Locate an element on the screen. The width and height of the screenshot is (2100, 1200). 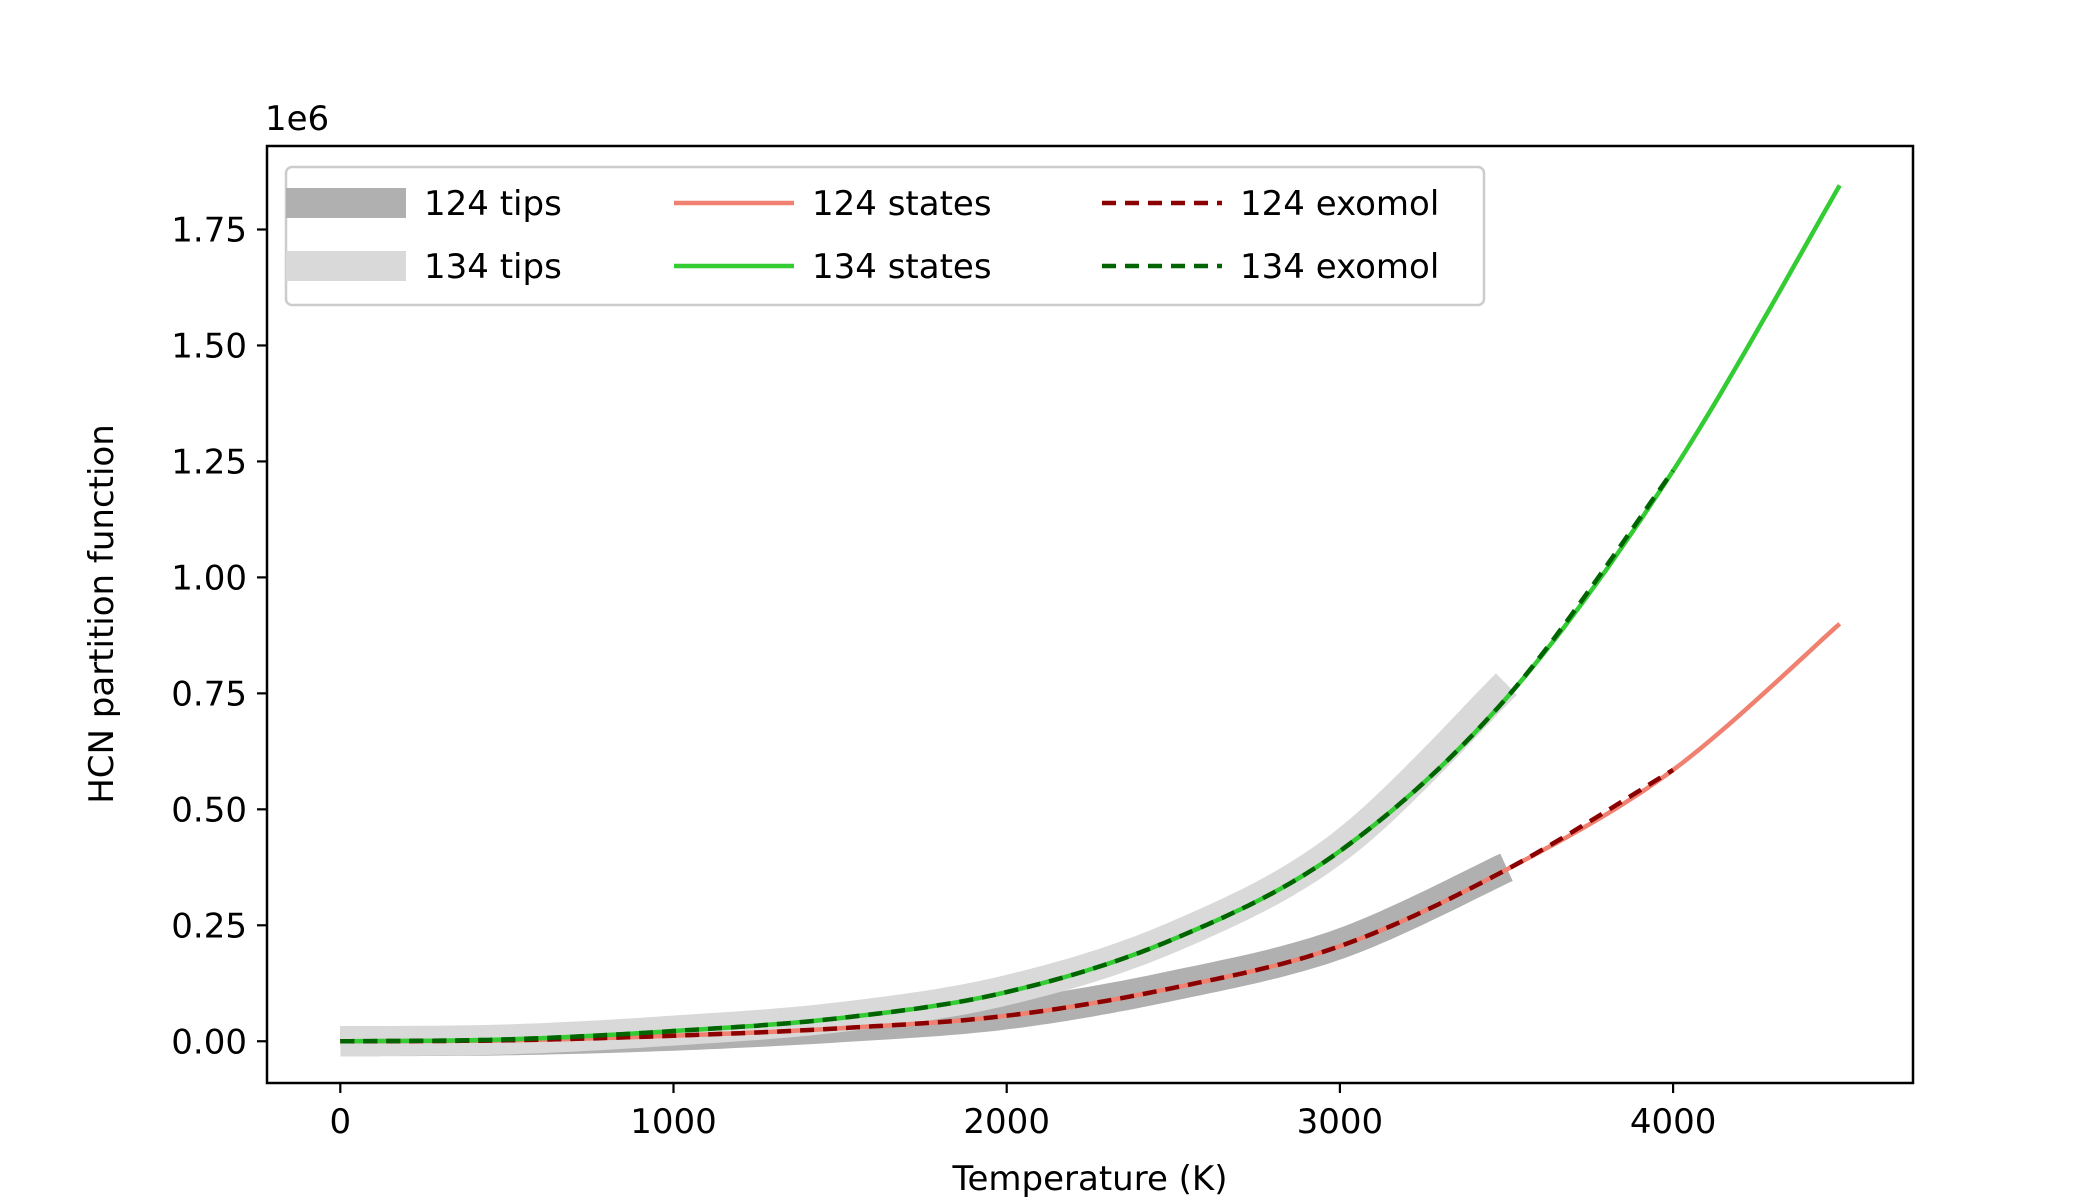
x-tick-label: 0 is located at coordinates (340, 1122).